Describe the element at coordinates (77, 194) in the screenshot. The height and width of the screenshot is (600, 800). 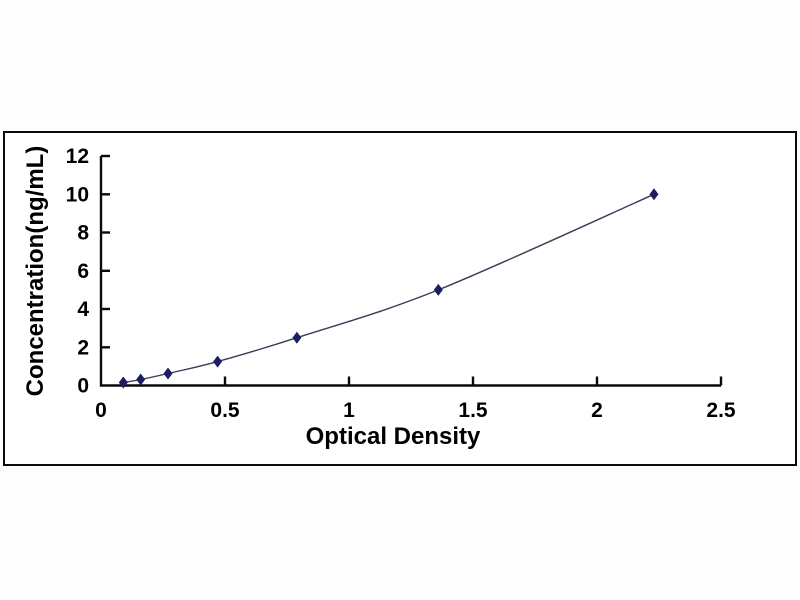
I see `y-tick-label: 10` at that location.